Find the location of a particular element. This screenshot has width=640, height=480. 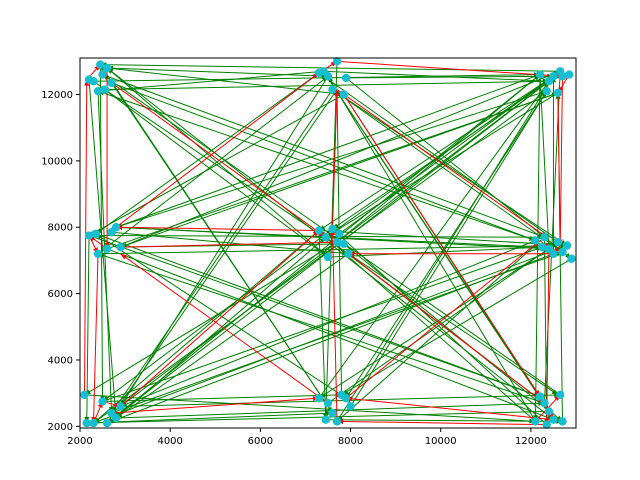

y-tick-label: 6000 is located at coordinates (60, 294).